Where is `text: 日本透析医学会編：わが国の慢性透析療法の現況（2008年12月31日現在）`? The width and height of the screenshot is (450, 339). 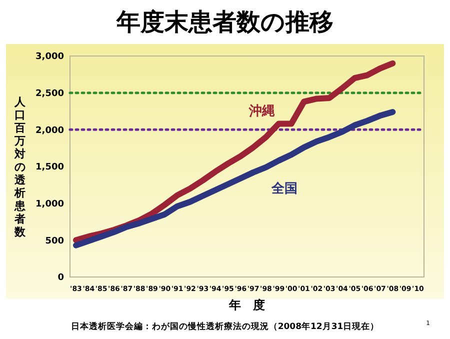
text: 日本透析医学会編：わが国の慢性透析療法の現況（2008年12月31日現在） is located at coordinates (225, 326).